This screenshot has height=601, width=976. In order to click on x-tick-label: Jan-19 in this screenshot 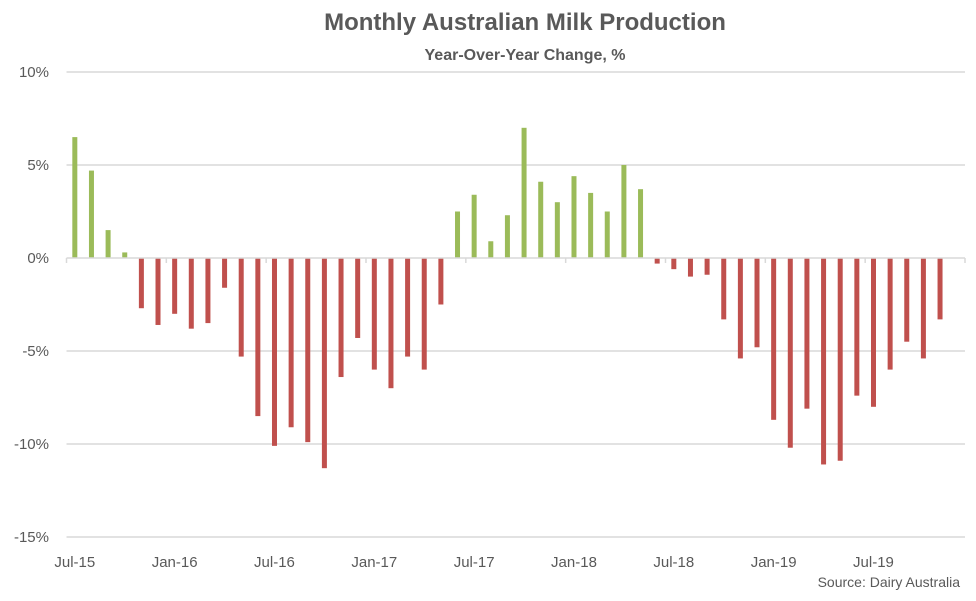, I will do `click(774, 562)`.